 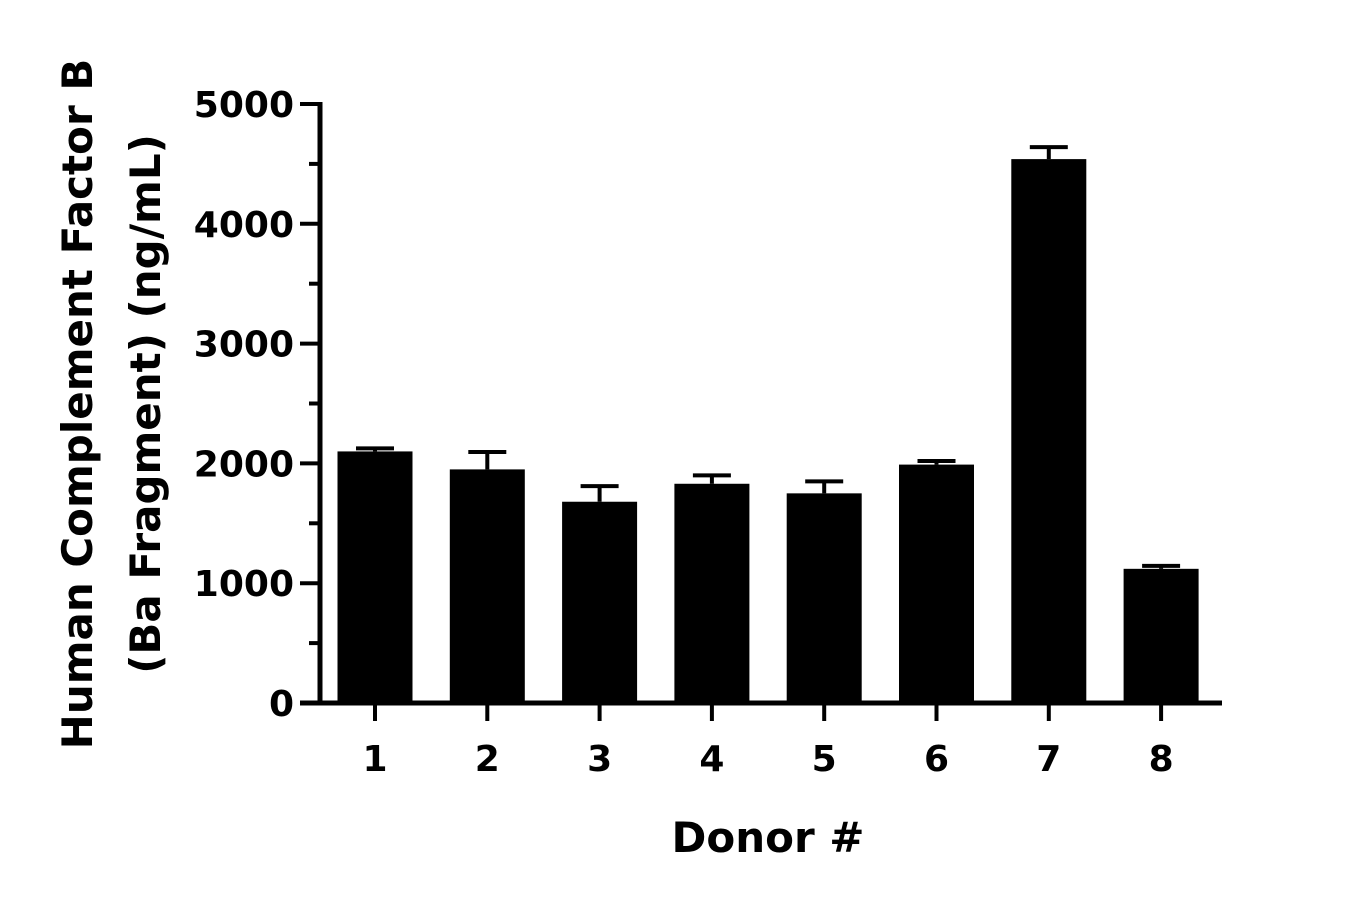 I want to click on y-axis-title-line-2: (Ba Fragment) (ng/mL), so click(x=145, y=404).